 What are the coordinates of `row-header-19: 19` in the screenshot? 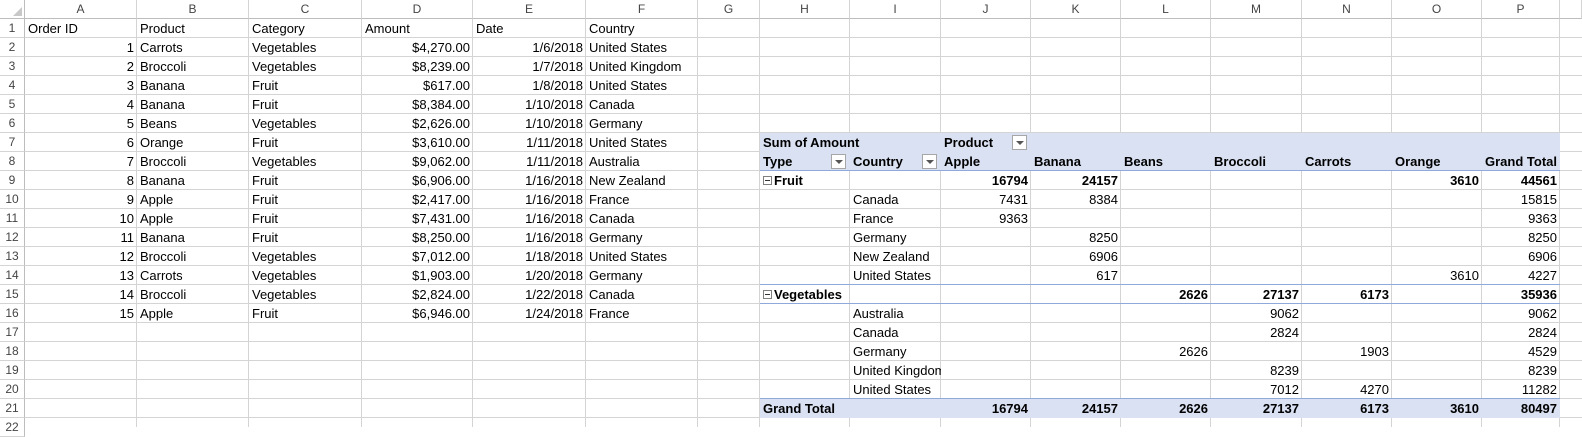 It's located at (12, 370).